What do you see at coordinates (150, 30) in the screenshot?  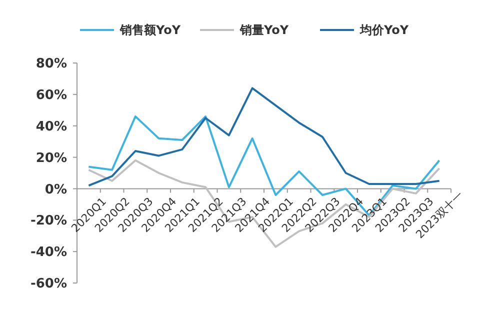 I see `legend-label: 销售额YoY` at bounding box center [150, 30].